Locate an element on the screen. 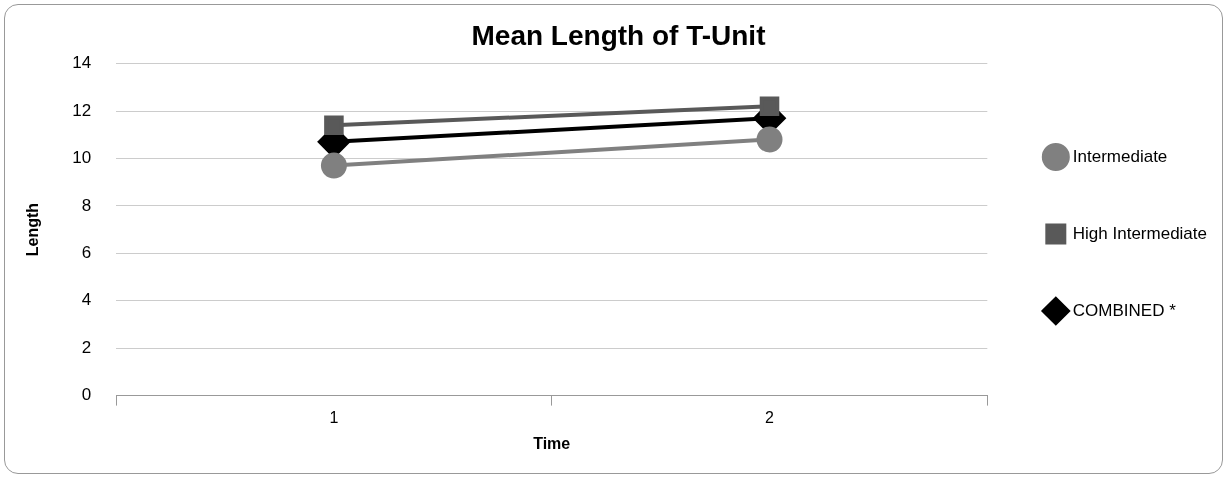 Image resolution: width=1227 pixels, height=478 pixels. y-tick-label: 10 is located at coordinates (82, 158).